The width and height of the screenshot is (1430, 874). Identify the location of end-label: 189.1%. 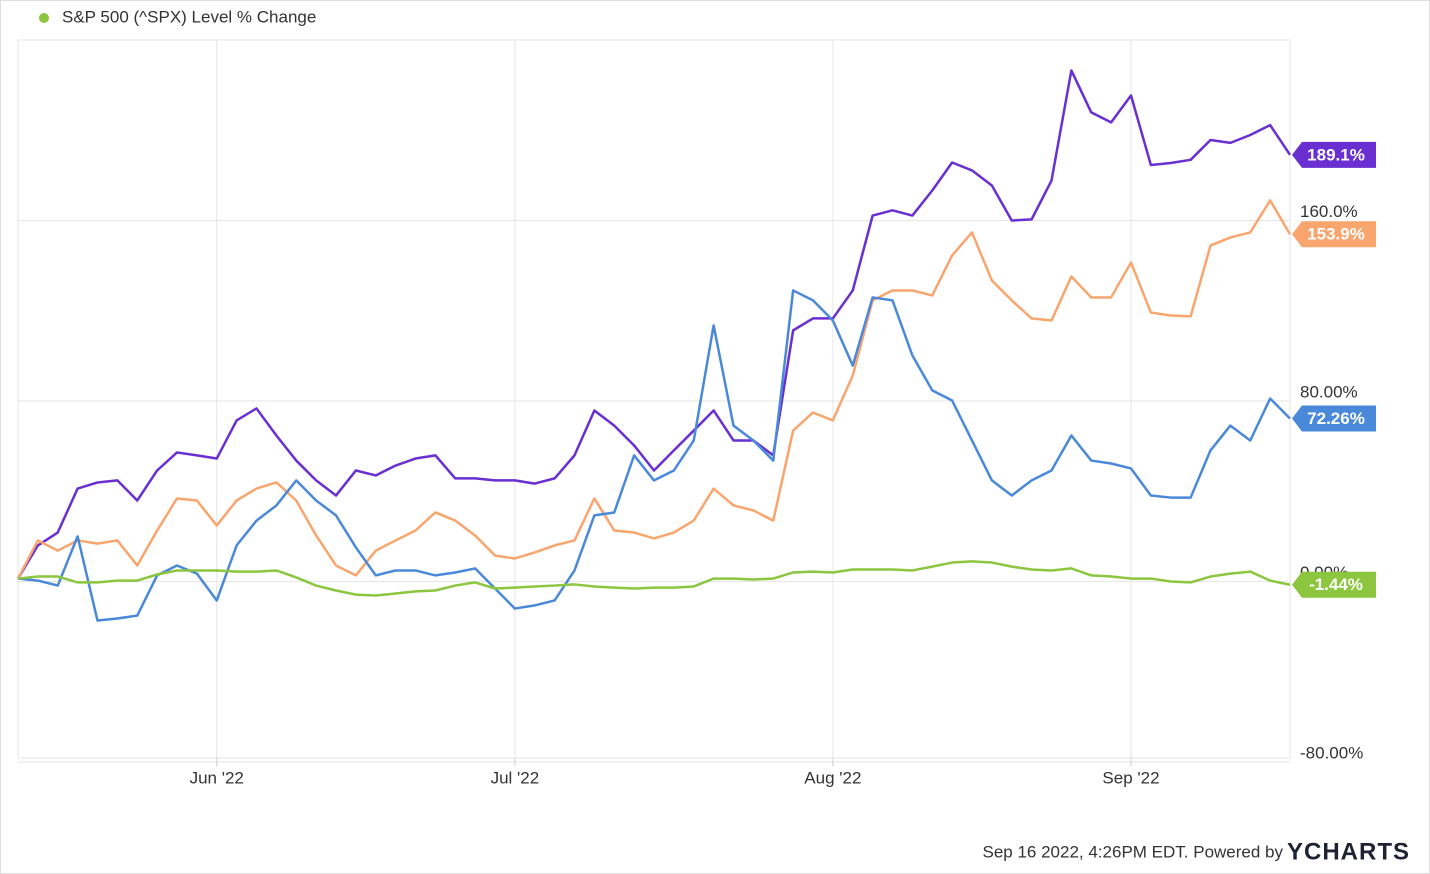
(1336, 154).